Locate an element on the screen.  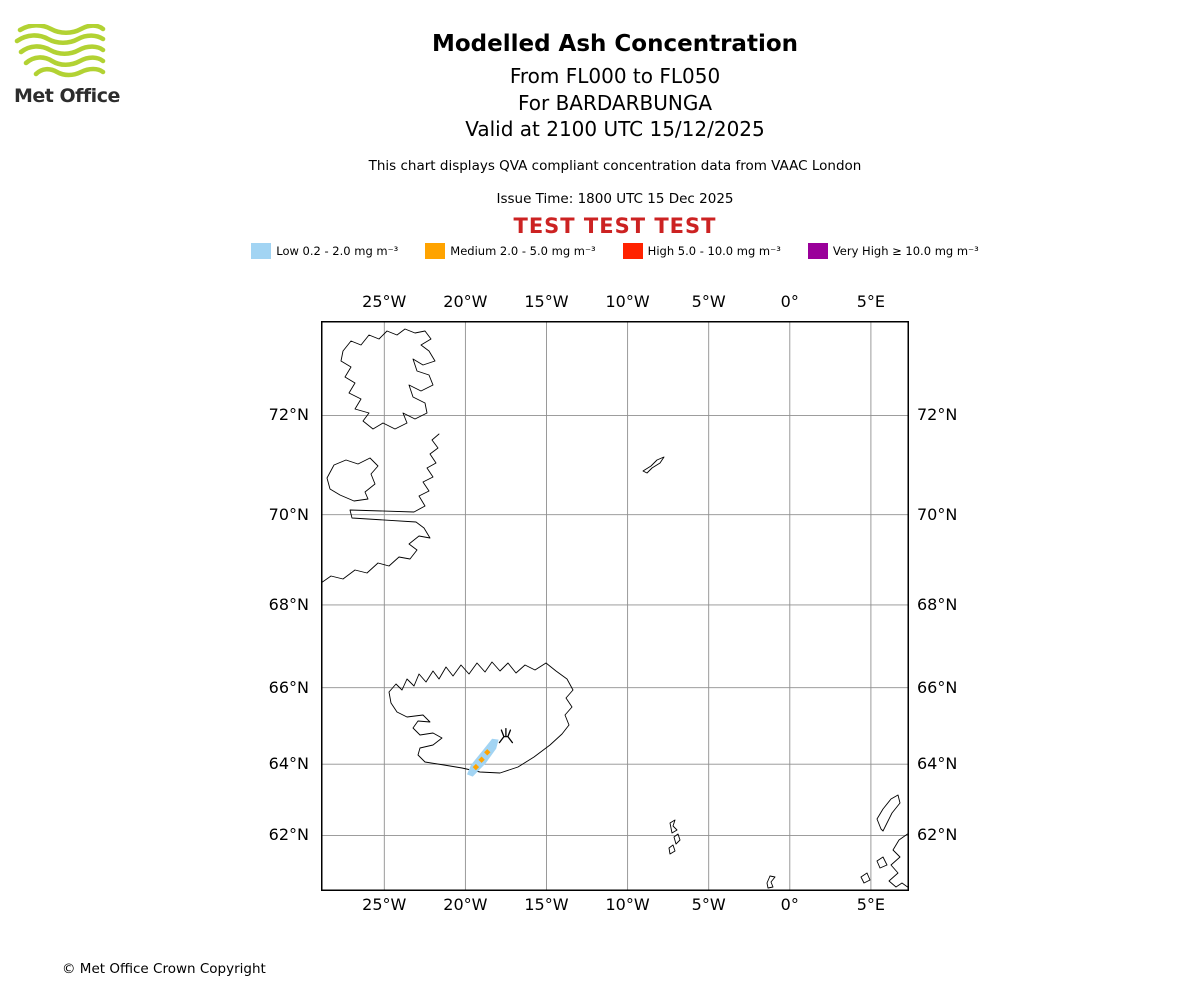
volcano-subtitle: For BARDARBUNGA is located at coordinates (615, 103).